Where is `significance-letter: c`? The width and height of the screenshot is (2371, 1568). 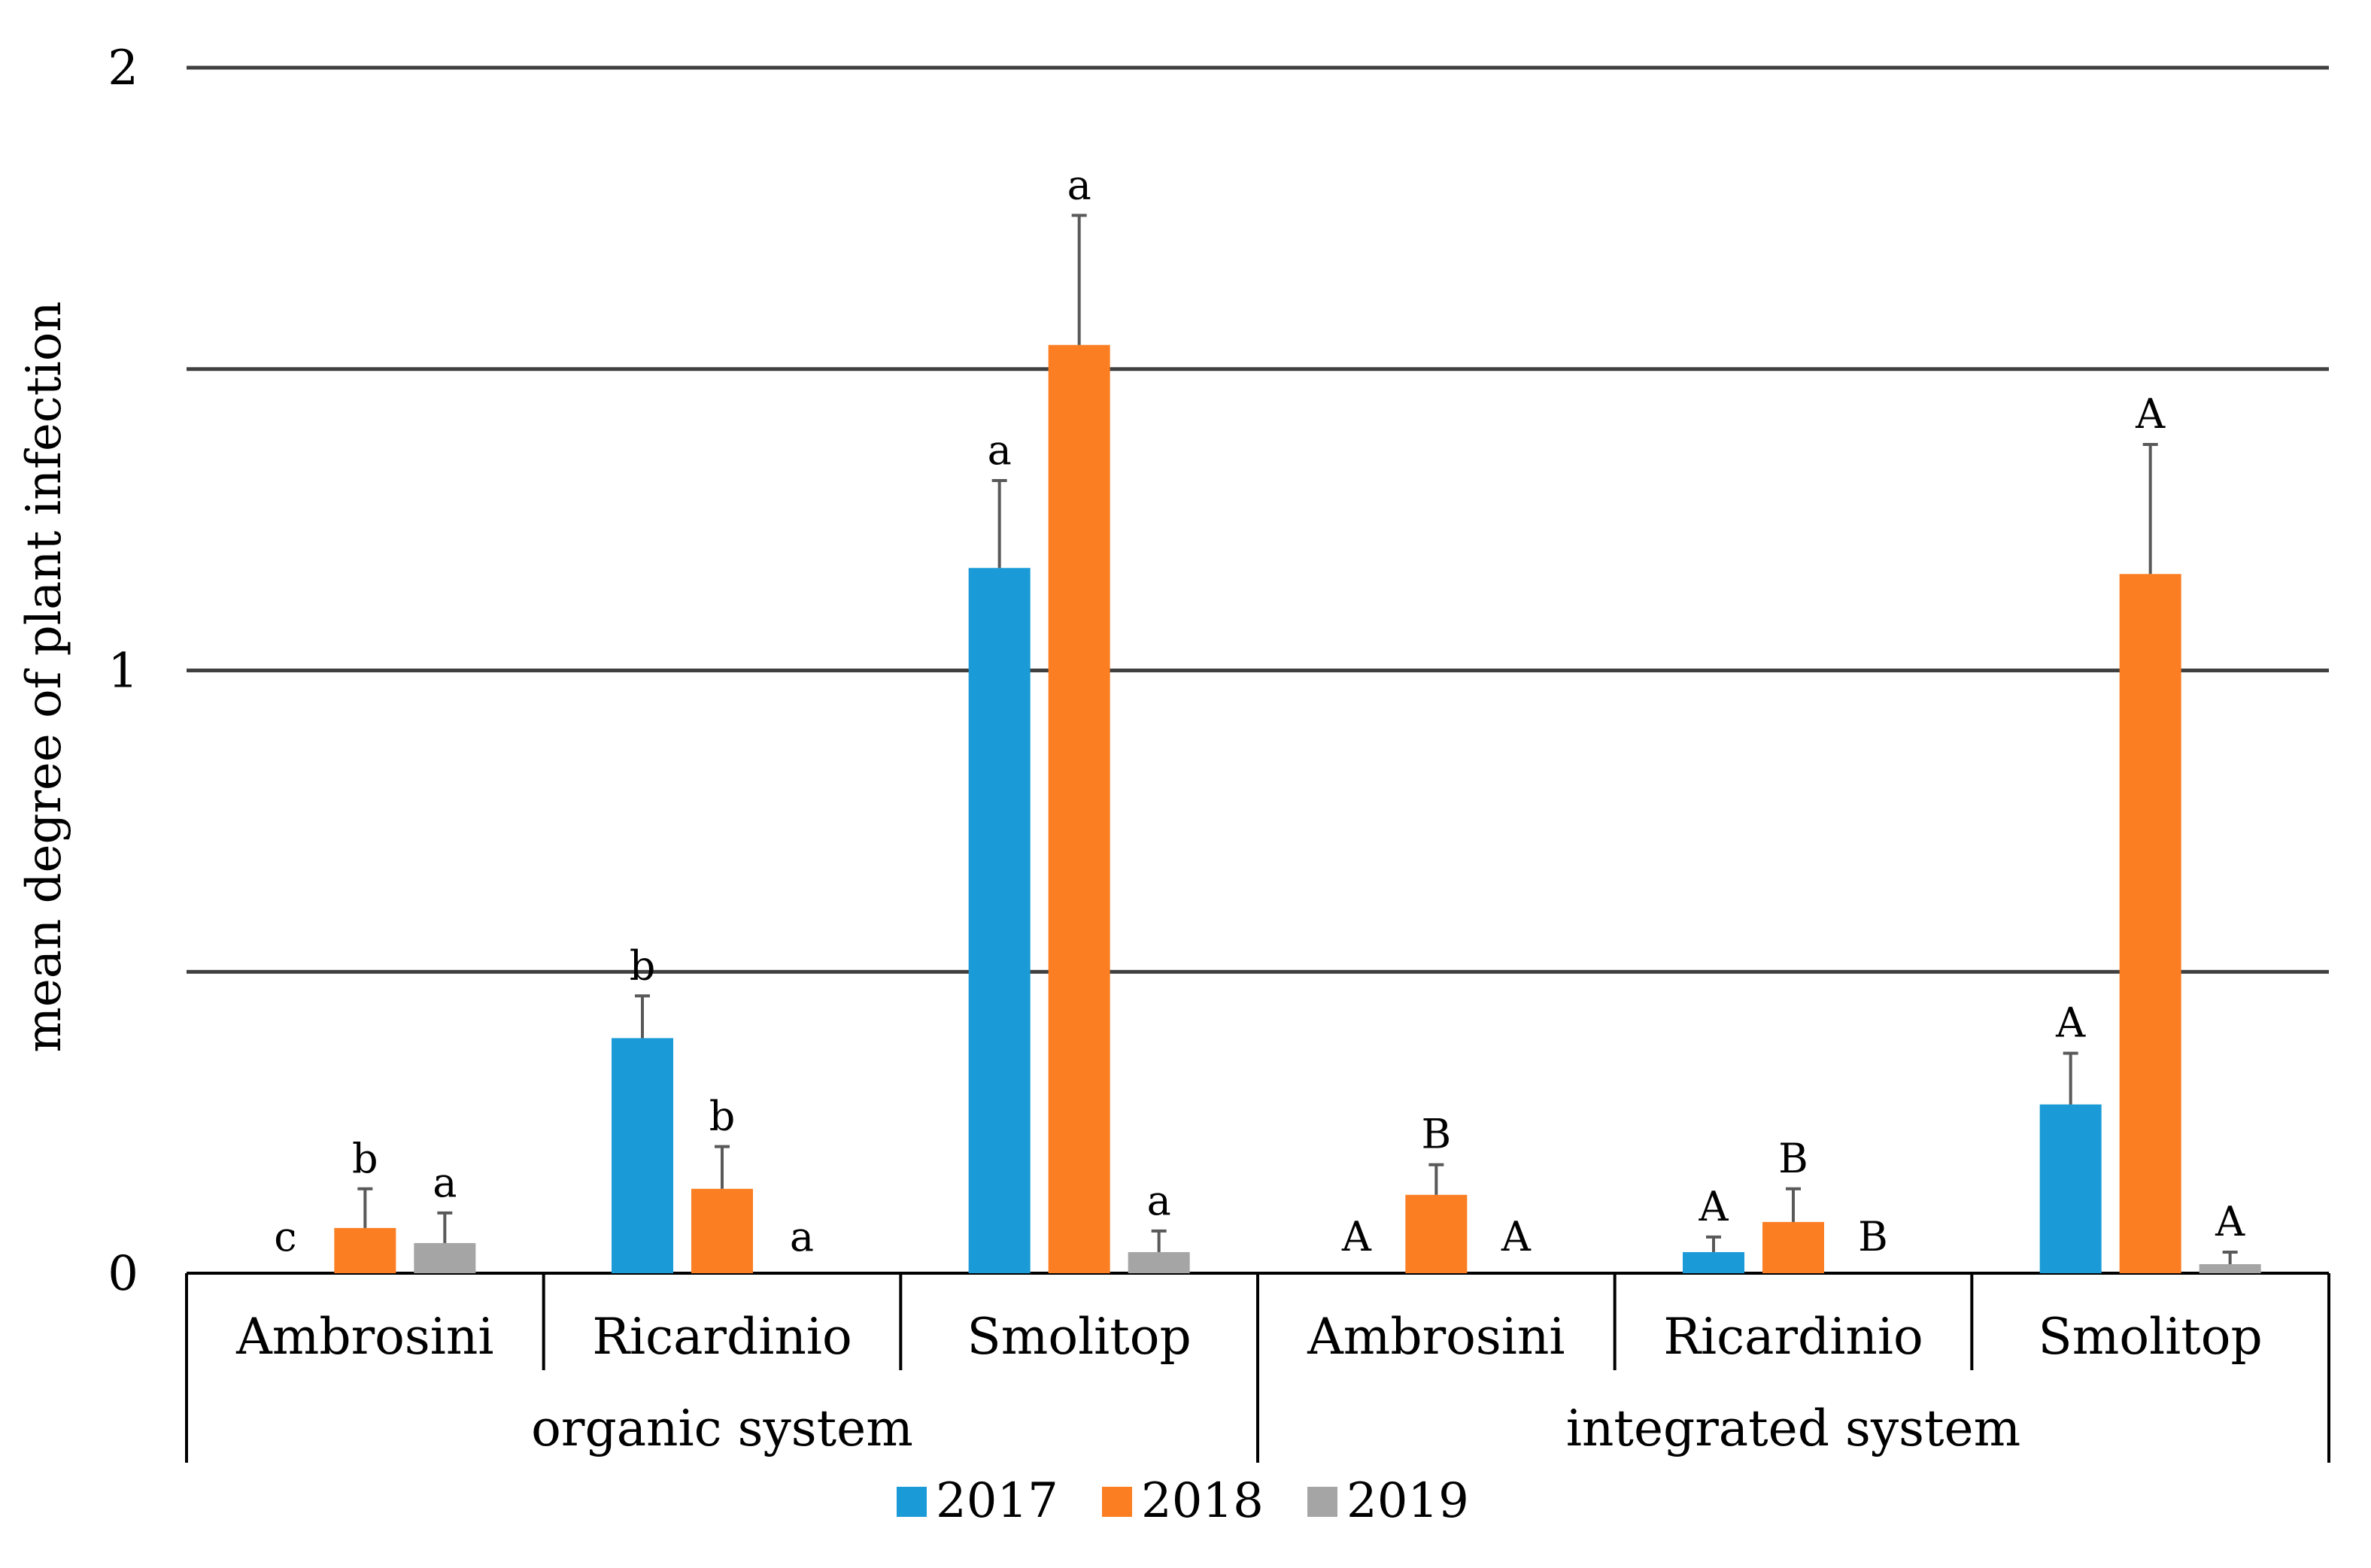 significance-letter: c is located at coordinates (285, 1237).